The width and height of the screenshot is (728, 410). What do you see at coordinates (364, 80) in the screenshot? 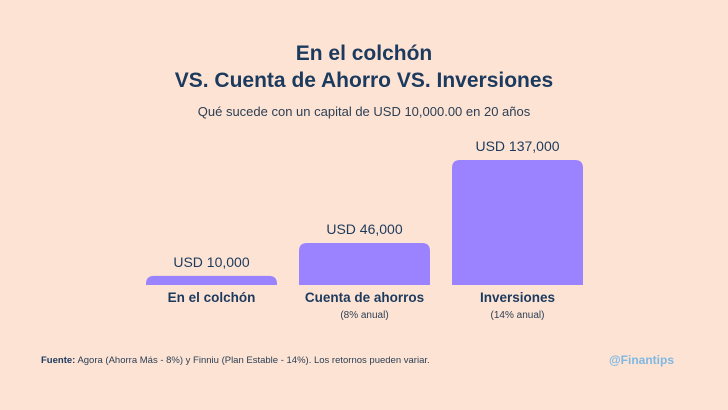
I see `chart-title-line2: VS. Cuenta de Ahorro VS. Inversiones` at bounding box center [364, 80].